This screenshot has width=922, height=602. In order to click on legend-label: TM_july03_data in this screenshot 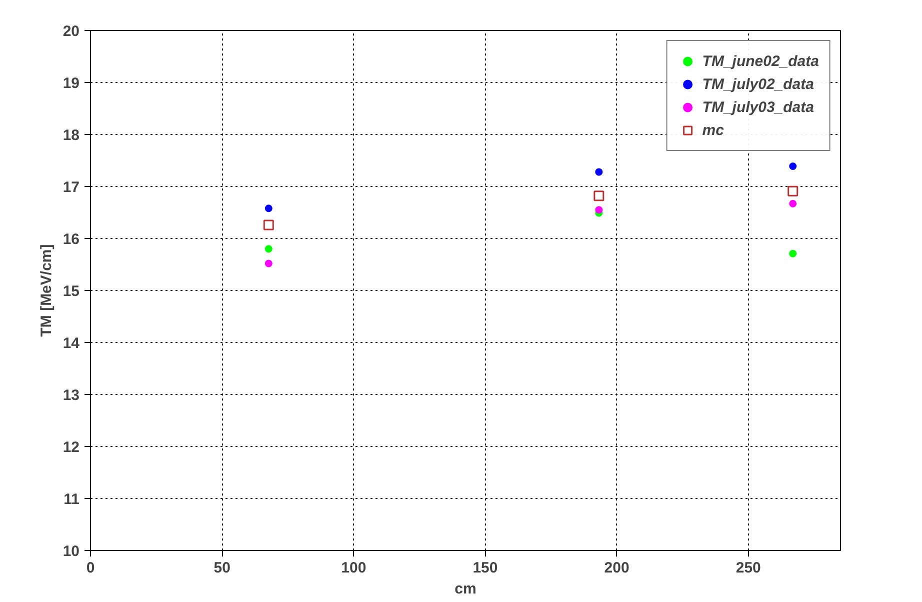, I will do `click(758, 107)`.